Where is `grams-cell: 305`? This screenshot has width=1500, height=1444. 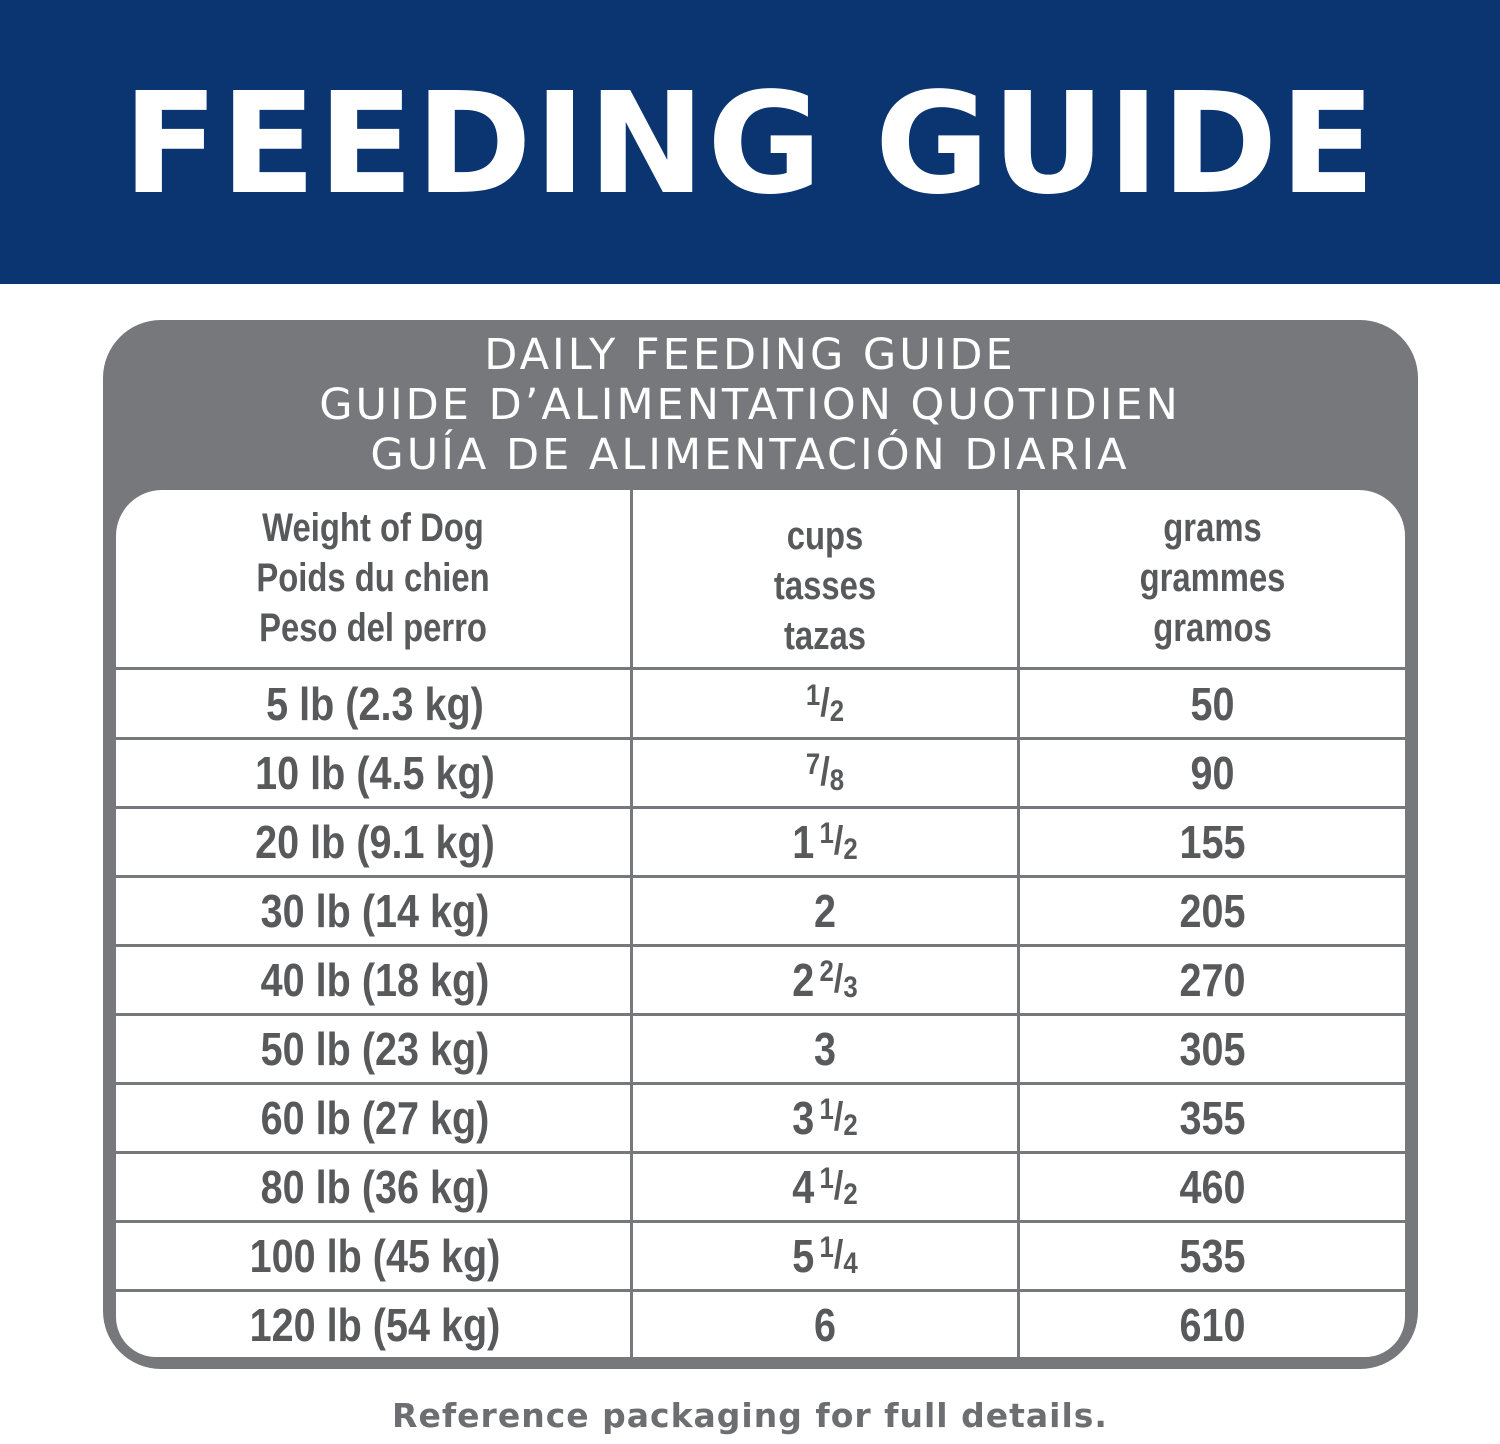
grams-cell: 305 is located at coordinates (1212, 1048).